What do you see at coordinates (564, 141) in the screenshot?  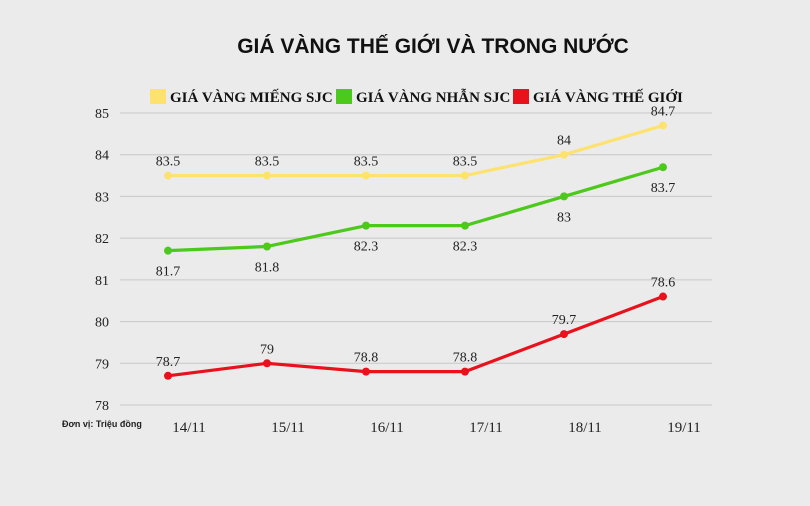 I see `data-label: 84` at bounding box center [564, 141].